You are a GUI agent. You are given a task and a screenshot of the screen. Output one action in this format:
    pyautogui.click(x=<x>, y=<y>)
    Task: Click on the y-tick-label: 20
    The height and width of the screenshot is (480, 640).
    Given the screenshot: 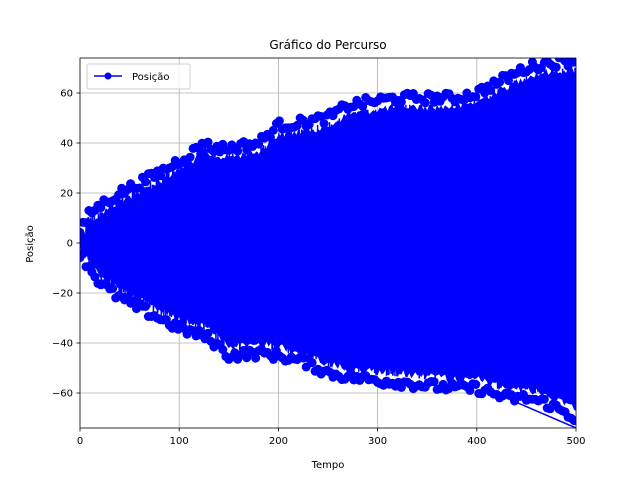 What is the action you would take?
    pyautogui.click(x=66, y=194)
    